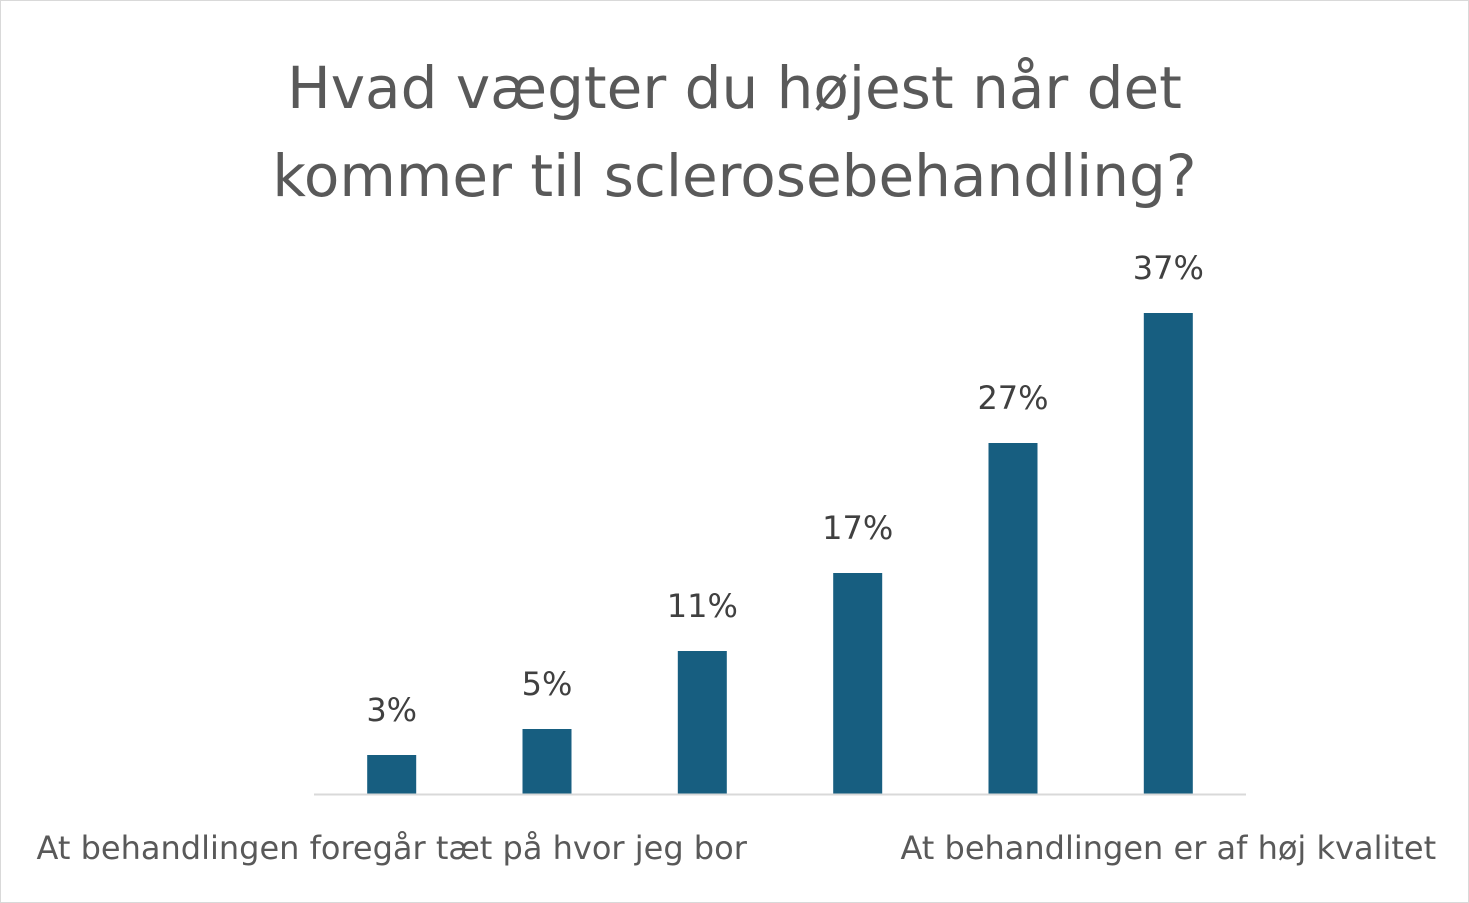  What do you see at coordinates (1168, 268) in the screenshot?
I see `data-label-6: 37%` at bounding box center [1168, 268].